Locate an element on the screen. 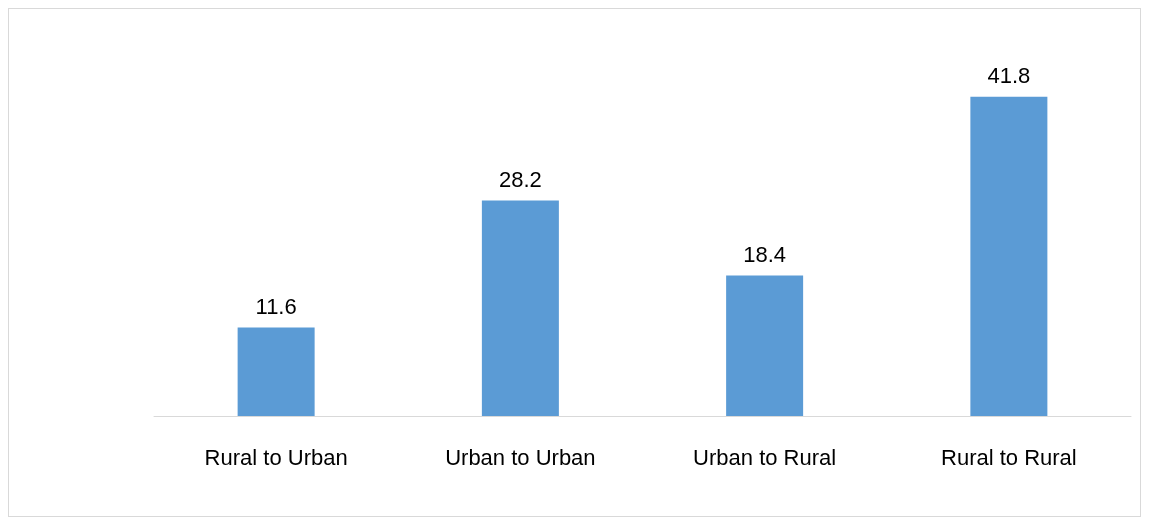  x-tick-label: Rural to Urban is located at coordinates (276, 457).